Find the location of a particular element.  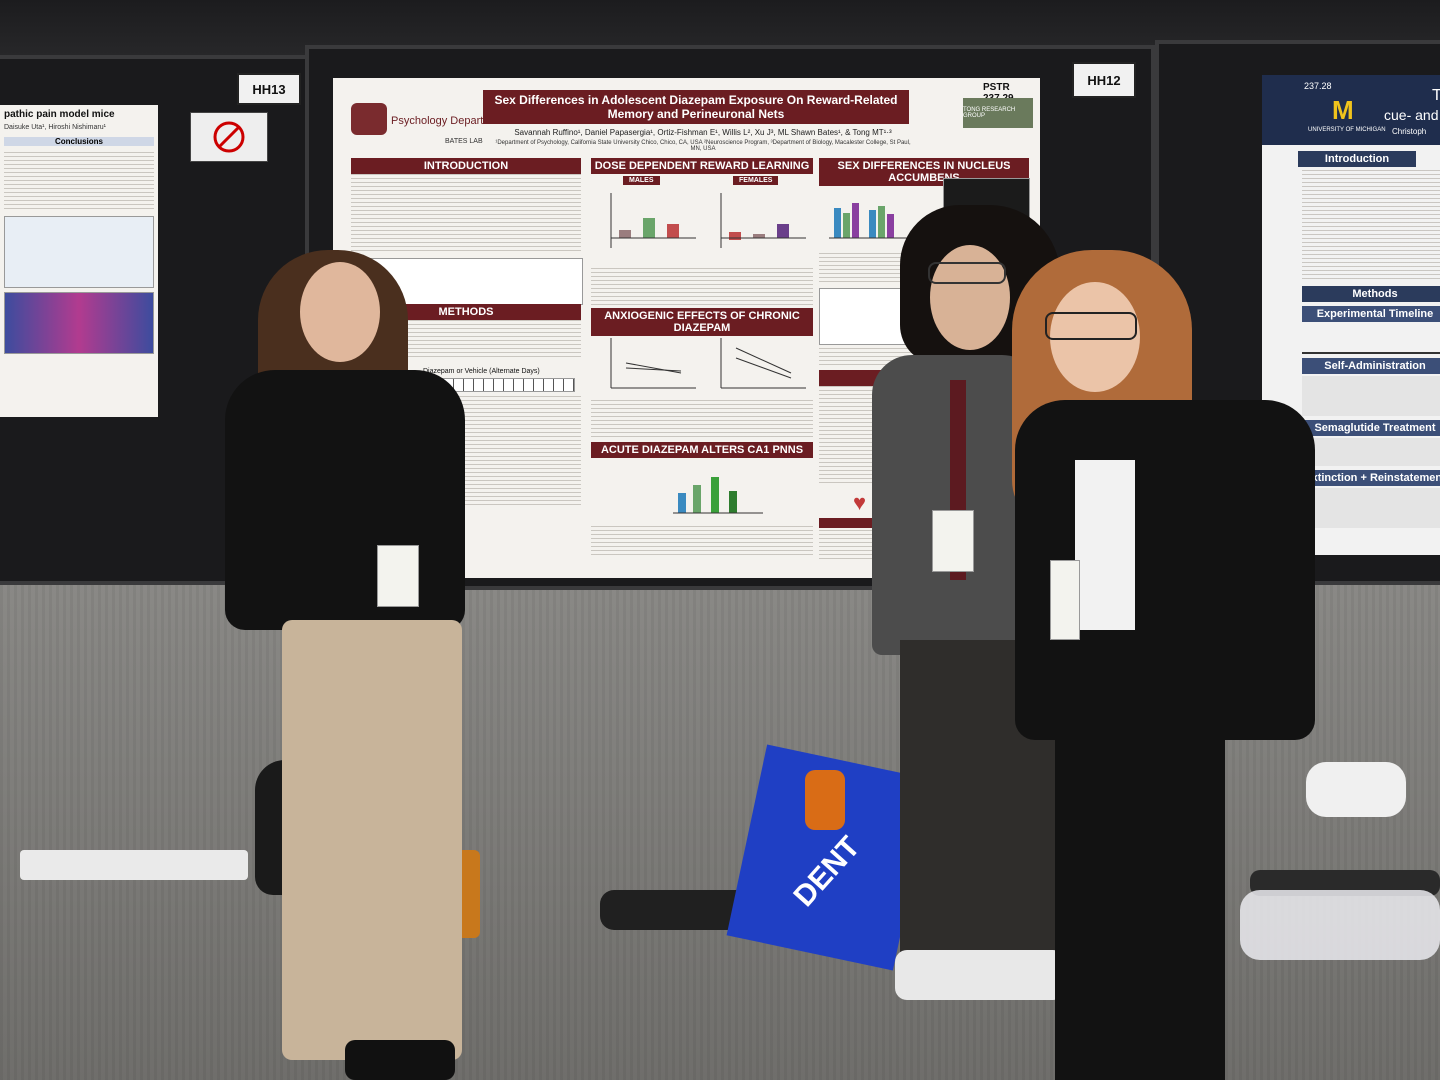

person-left-shoes is located at coordinates (400, 1060).